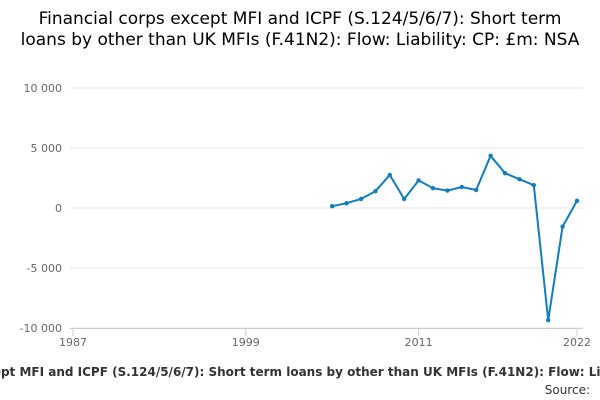 This screenshot has height=400, width=600. Describe the element at coordinates (44, 268) in the screenshot. I see `y-tick-label: -5 000` at that location.